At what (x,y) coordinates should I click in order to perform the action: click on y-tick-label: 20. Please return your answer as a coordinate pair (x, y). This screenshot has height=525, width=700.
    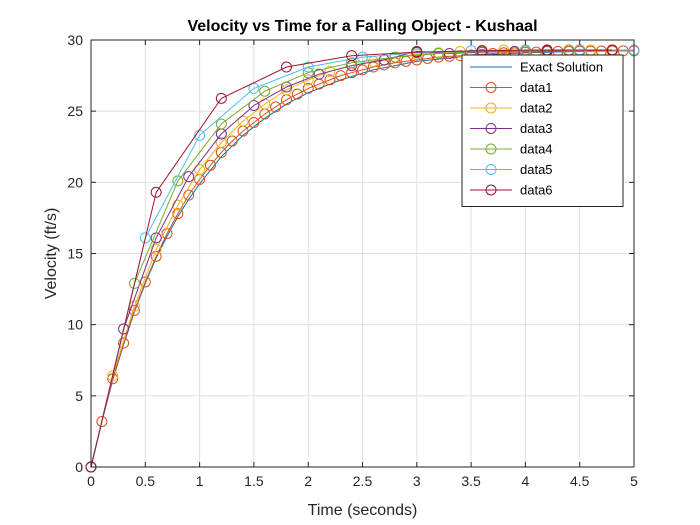
    Looking at the image, I should click on (75, 182).